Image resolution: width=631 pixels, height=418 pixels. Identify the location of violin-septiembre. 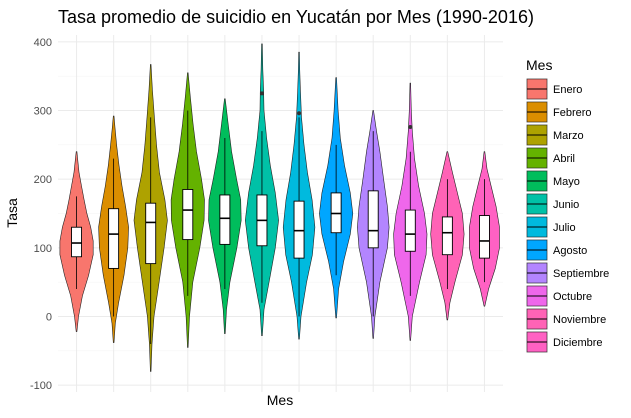
(373, 224).